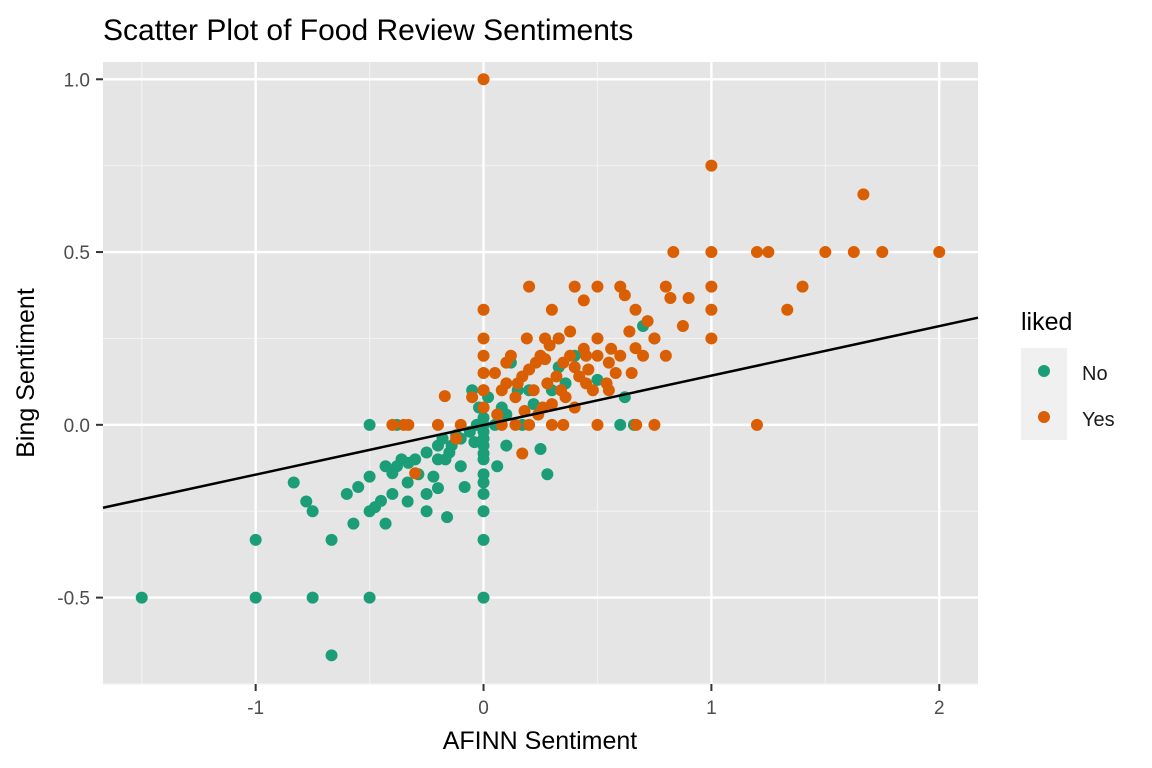  Describe the element at coordinates (368, 30) in the screenshot. I see `chart-title: Scatter Plot of Food Review Sentiments` at that location.